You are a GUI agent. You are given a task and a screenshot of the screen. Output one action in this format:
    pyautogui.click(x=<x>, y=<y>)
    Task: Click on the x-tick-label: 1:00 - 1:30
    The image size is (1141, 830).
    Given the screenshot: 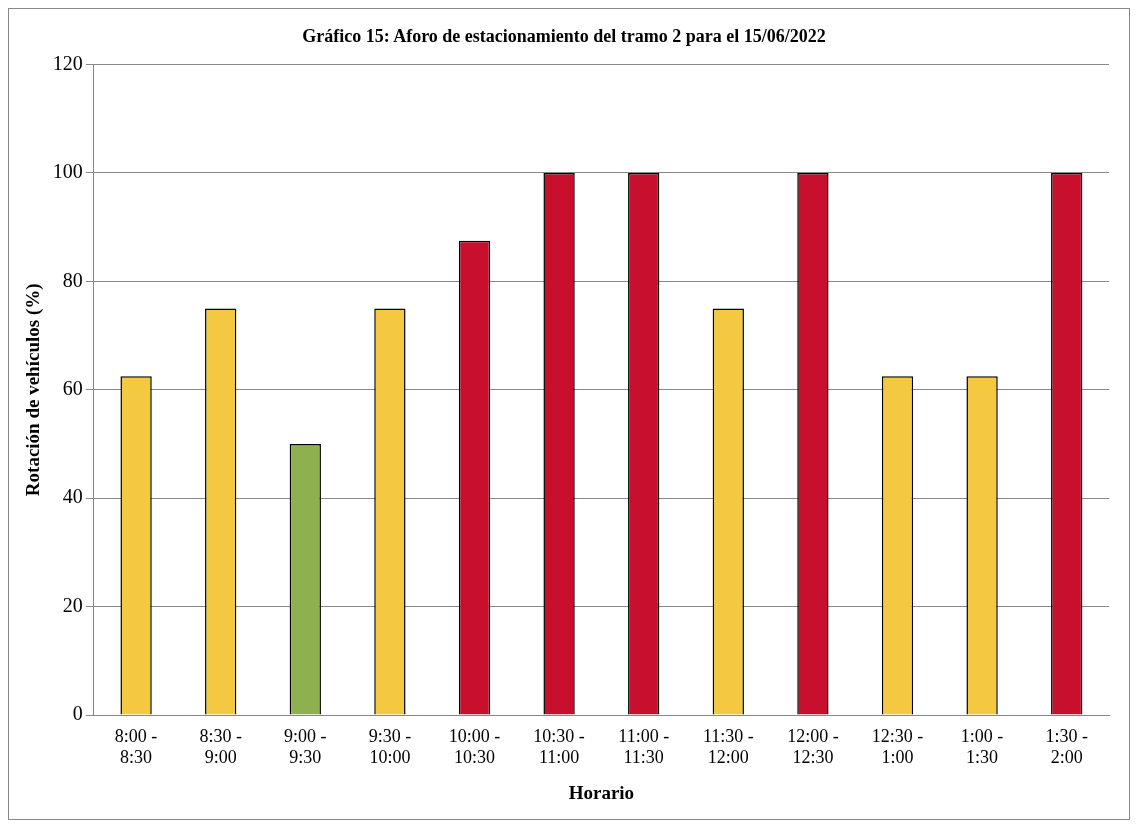 What is the action you would take?
    pyautogui.click(x=982, y=746)
    